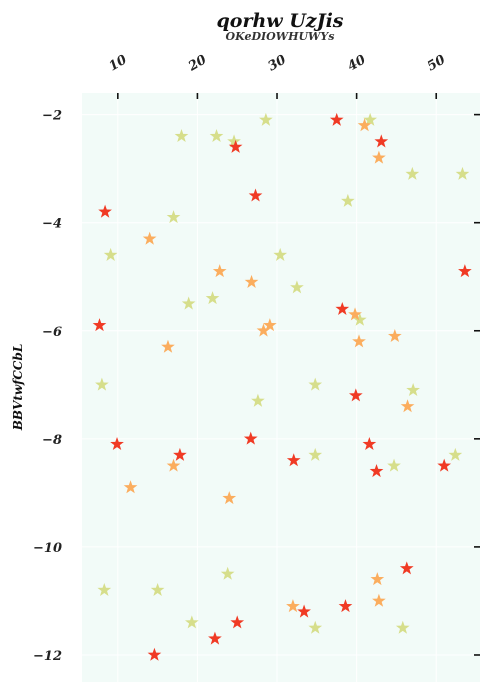 This screenshot has height=700, width=500. I want to click on x-tick-label: 50, so click(436, 63).